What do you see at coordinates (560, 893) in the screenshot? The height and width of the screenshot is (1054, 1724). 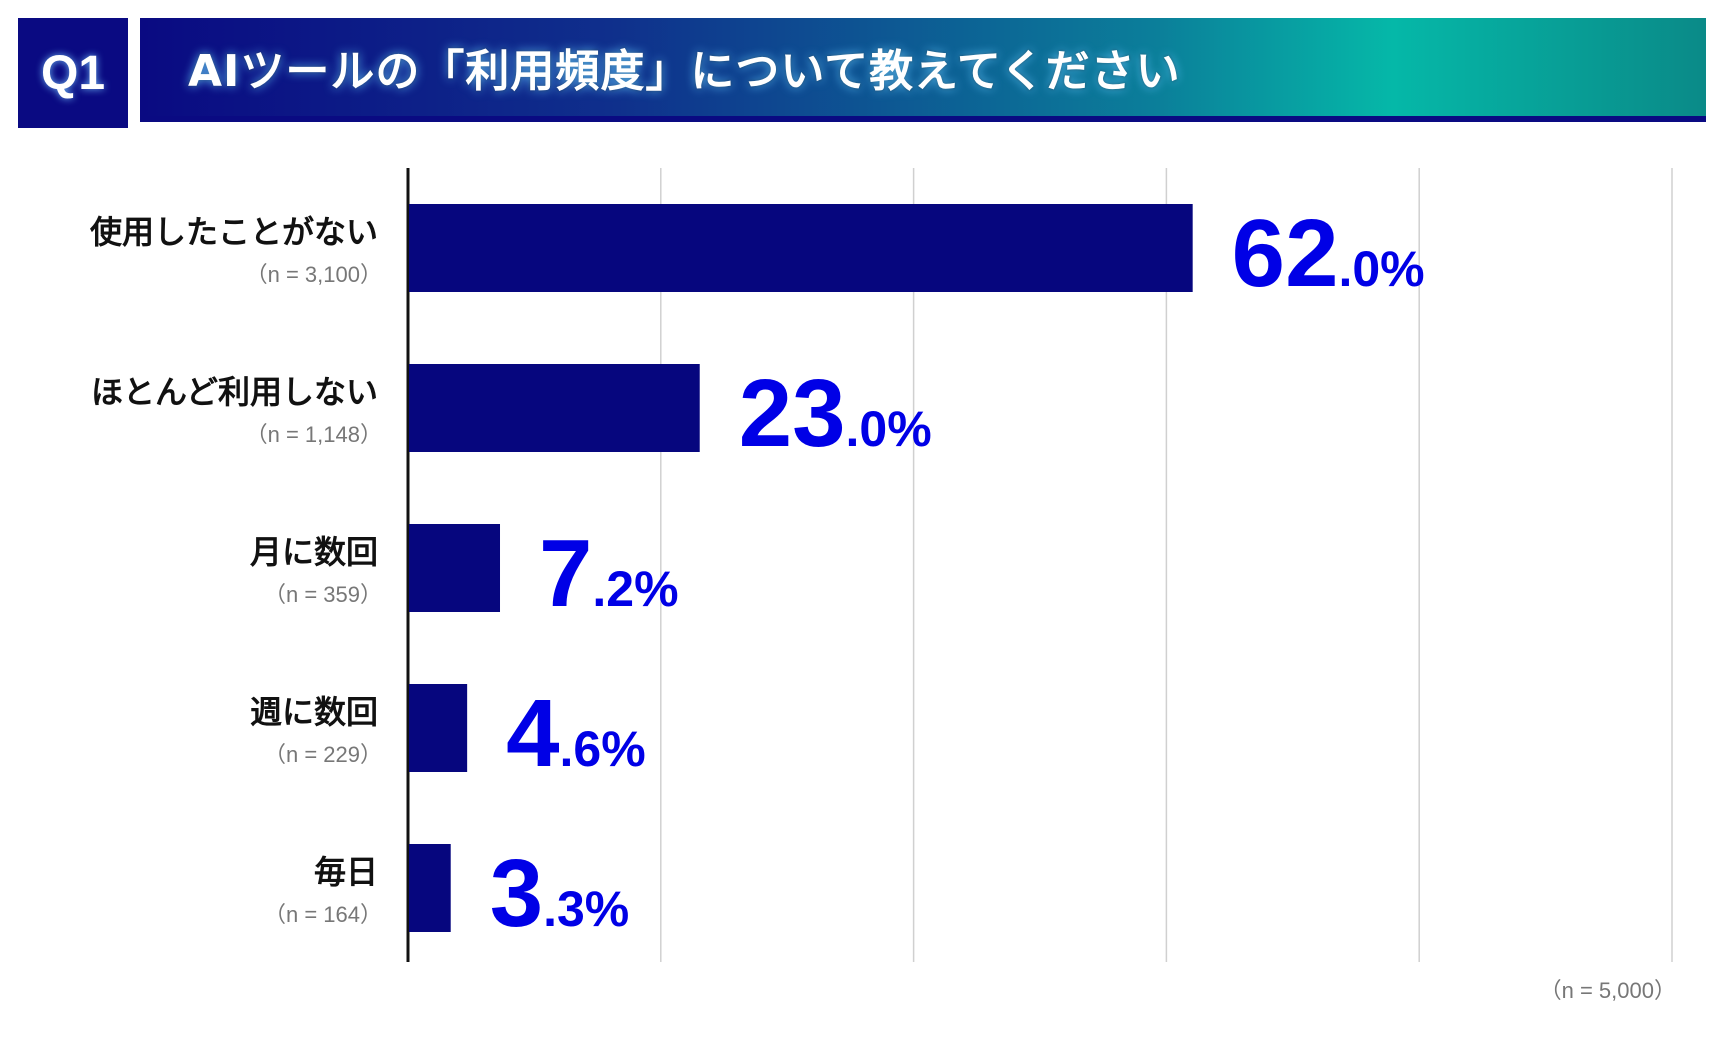 I see `data-label: 3.3%` at bounding box center [560, 893].